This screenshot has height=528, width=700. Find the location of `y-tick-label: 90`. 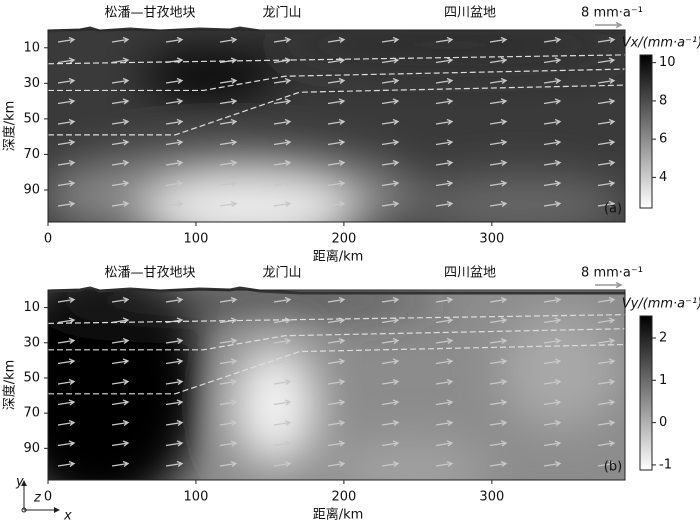

y-tick-label: 90 is located at coordinates (31, 448).